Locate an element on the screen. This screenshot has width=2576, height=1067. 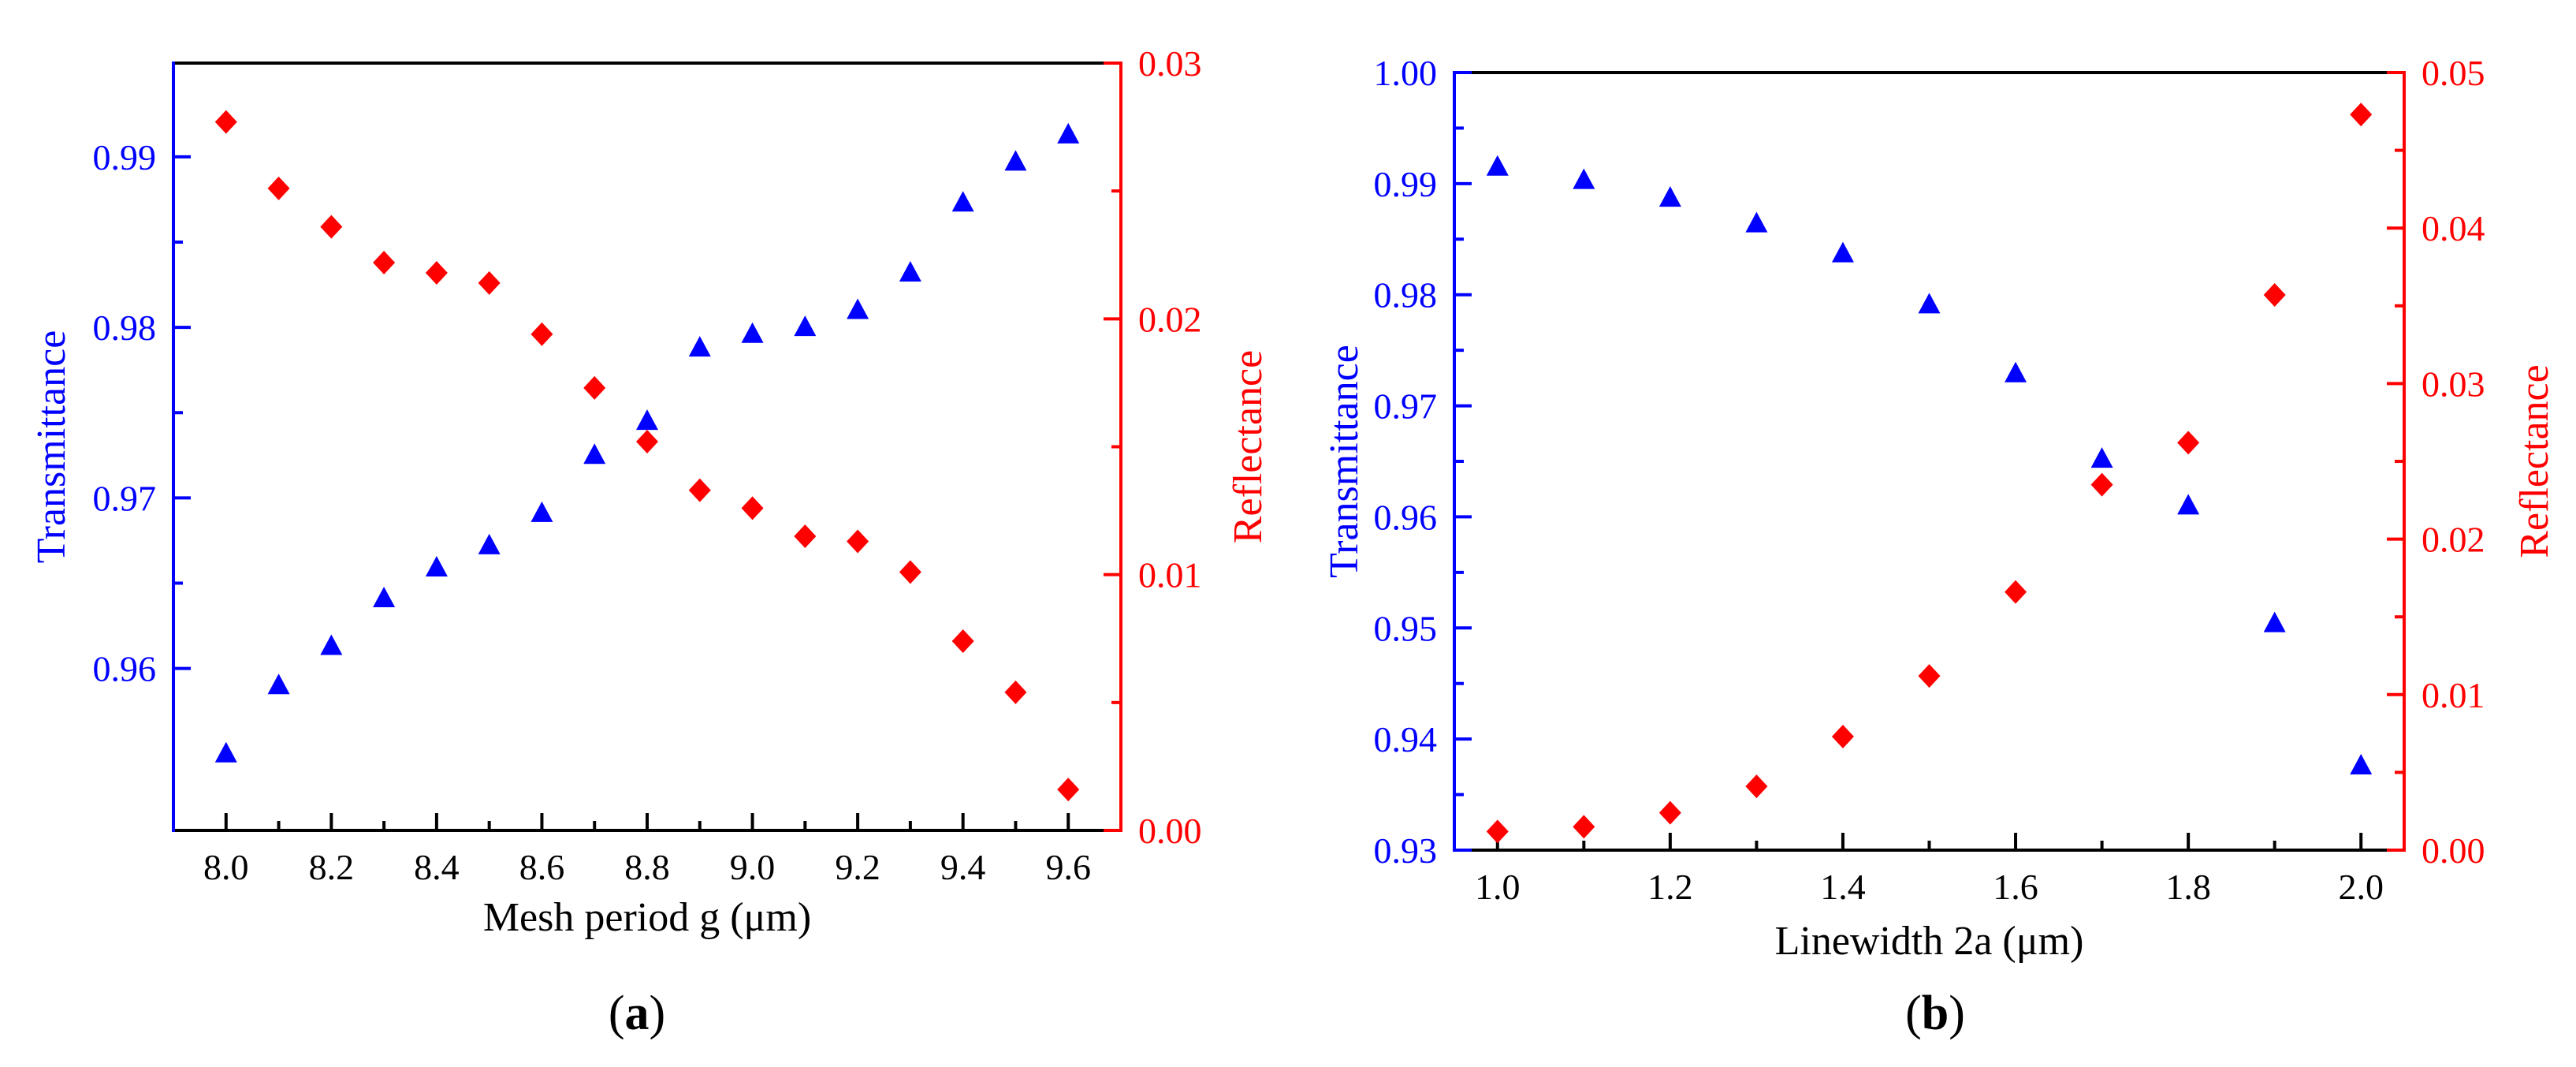
panel-b-y-right-tick-label: 0.04 is located at coordinates (2453, 228).